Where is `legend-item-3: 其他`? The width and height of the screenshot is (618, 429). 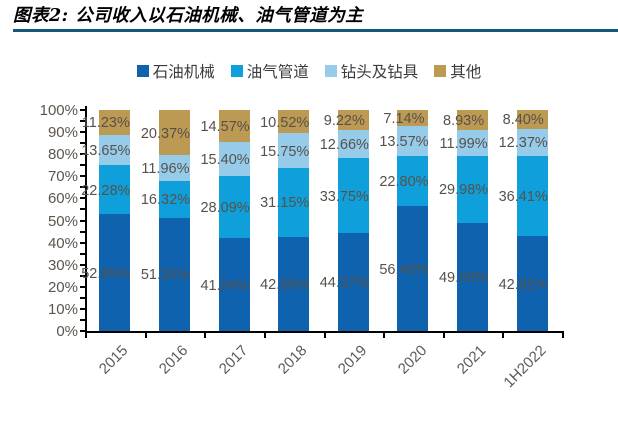 legend-item-3: 其他 is located at coordinates (457, 71).